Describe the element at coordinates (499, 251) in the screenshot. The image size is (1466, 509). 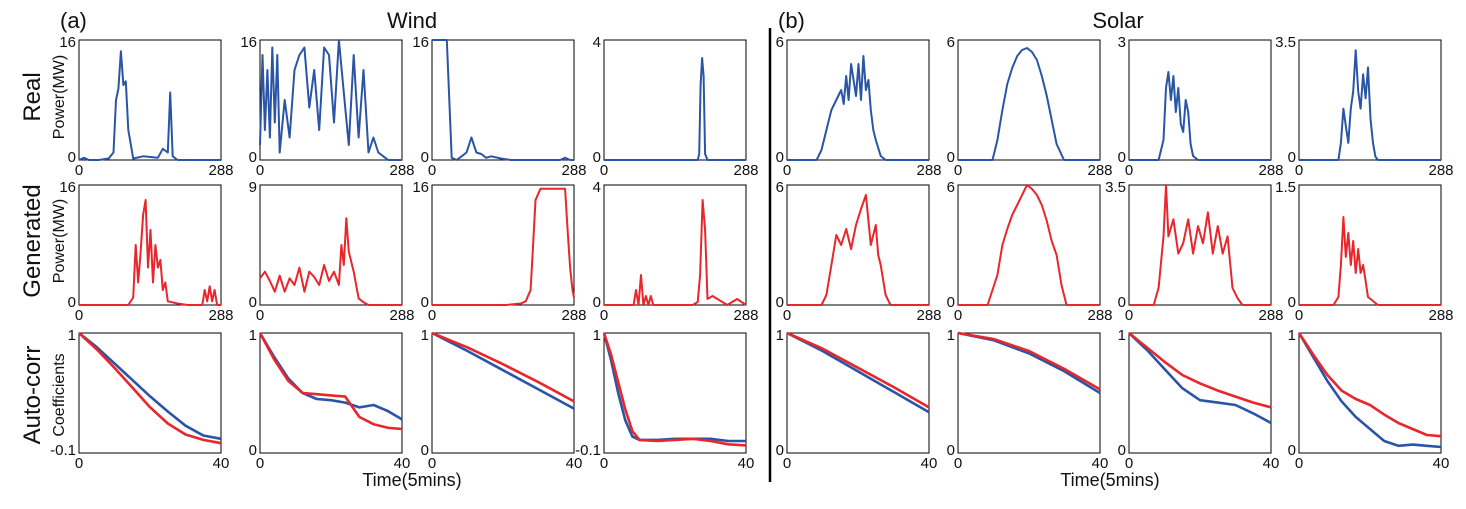
I see `subplot-wind-generated-2: 0 16 0 288` at that location.